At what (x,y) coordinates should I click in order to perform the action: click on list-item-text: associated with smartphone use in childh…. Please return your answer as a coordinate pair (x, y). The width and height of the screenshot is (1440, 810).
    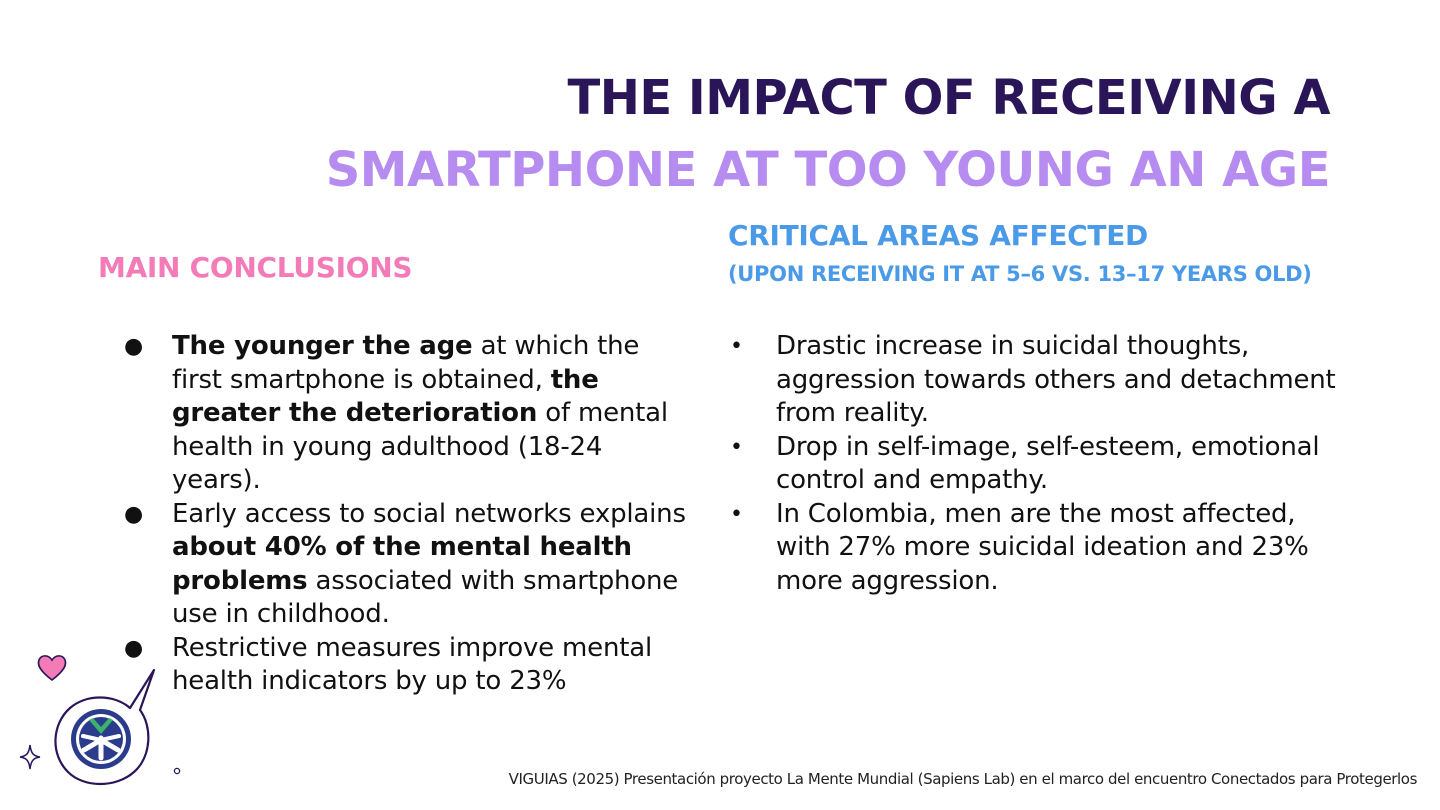
    Looking at the image, I should click on (425, 597).